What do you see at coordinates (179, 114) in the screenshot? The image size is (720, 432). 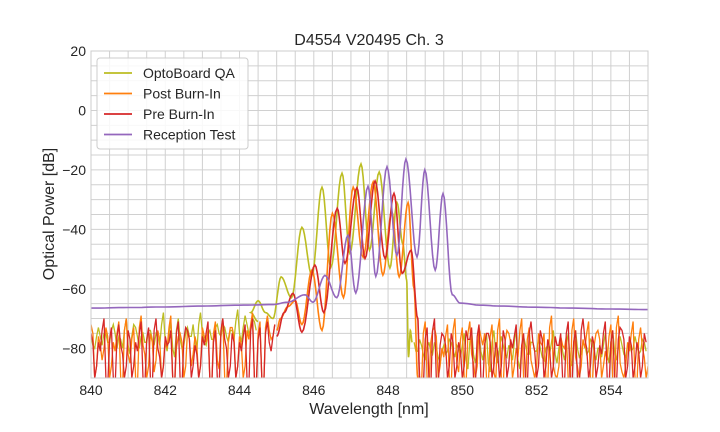 I see `legend-label: Pre Burn-In` at bounding box center [179, 114].